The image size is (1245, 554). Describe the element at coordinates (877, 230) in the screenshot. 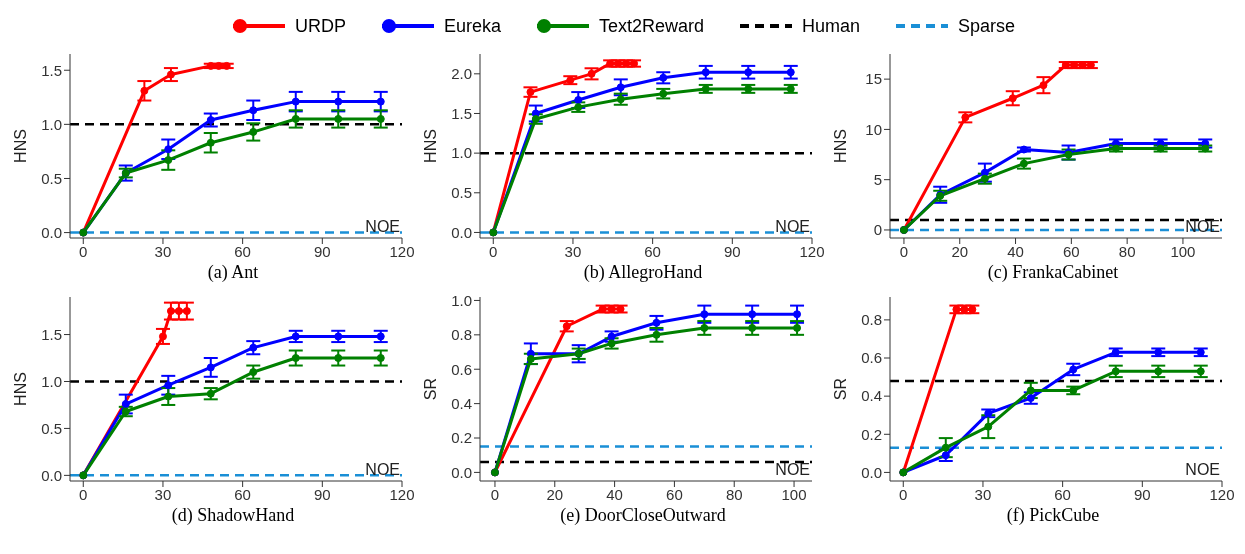

I see `y-tick-label: 0` at that location.